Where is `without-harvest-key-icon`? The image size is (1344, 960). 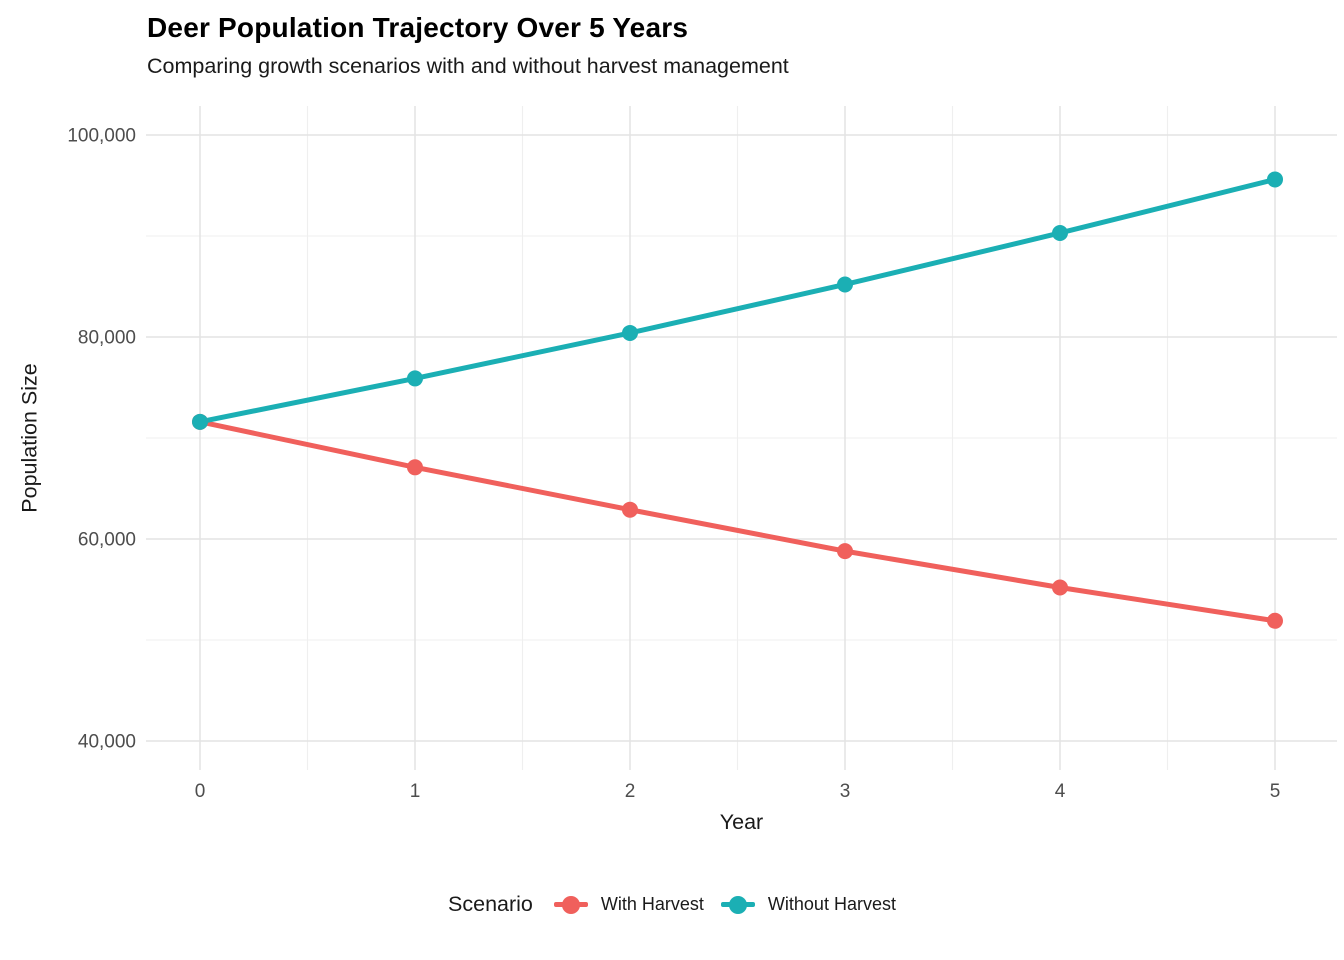 without-harvest-key-icon is located at coordinates (737, 905).